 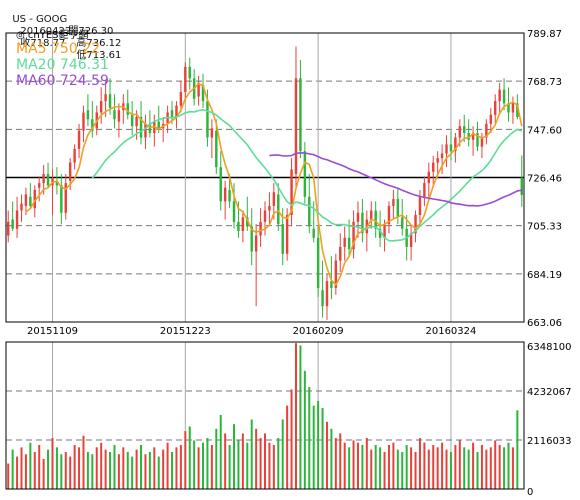 What do you see at coordinates (544, 34) in the screenshot?
I see `price-tick-label: 789.87` at bounding box center [544, 34].